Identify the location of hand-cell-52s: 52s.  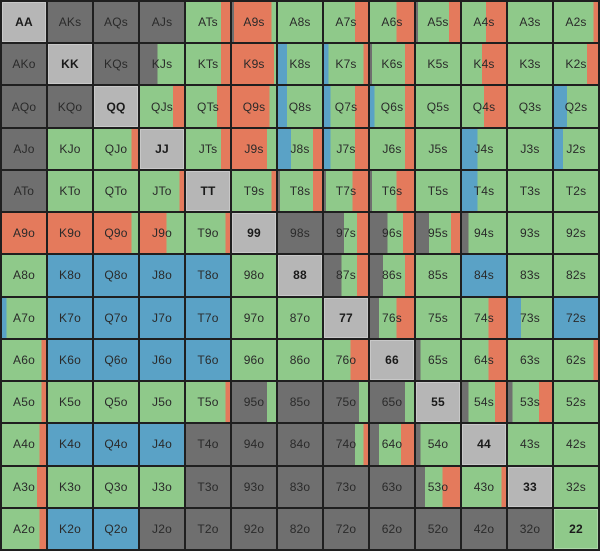
(576, 402).